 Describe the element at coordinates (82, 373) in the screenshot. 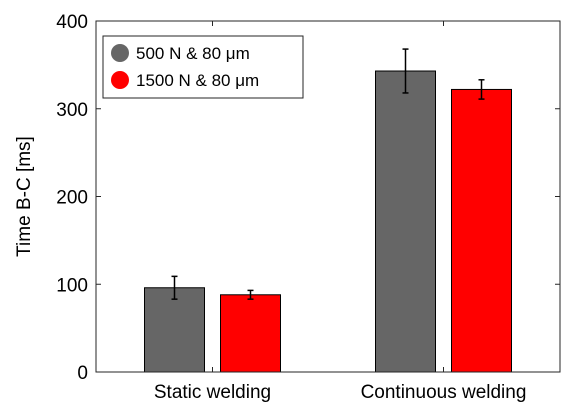

I see `y-tick-label: 0` at that location.